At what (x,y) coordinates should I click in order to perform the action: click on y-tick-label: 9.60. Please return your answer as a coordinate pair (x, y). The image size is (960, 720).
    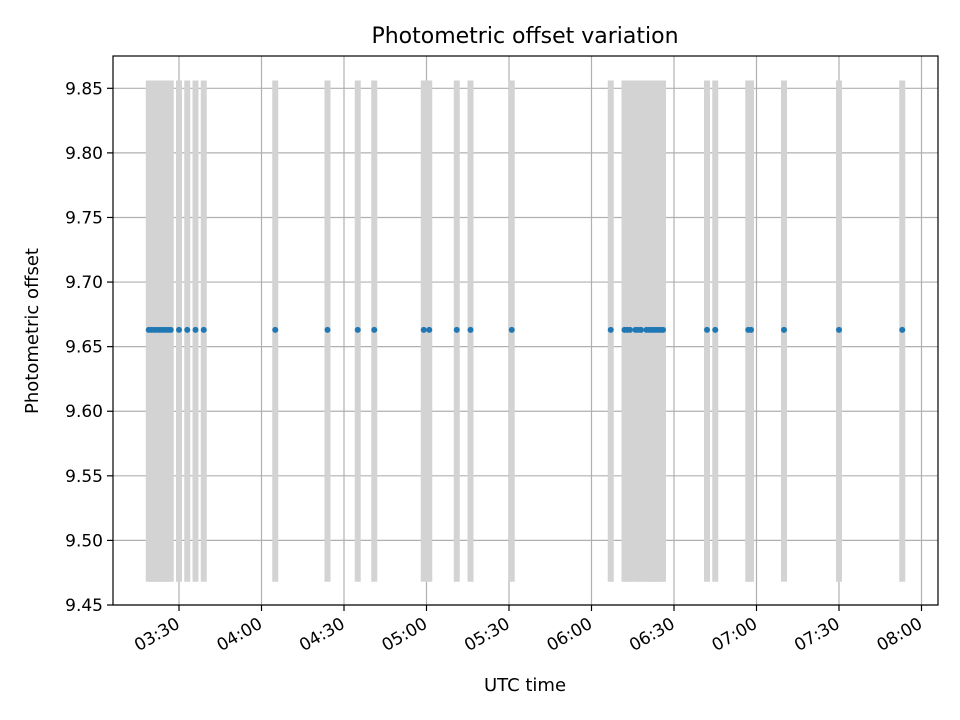
    Looking at the image, I should click on (84, 412).